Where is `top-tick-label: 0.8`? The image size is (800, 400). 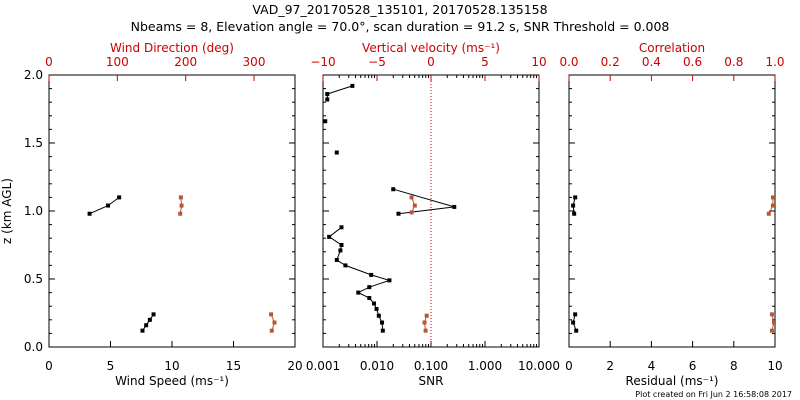 top-tick-label: 0.8 is located at coordinates (733, 62).